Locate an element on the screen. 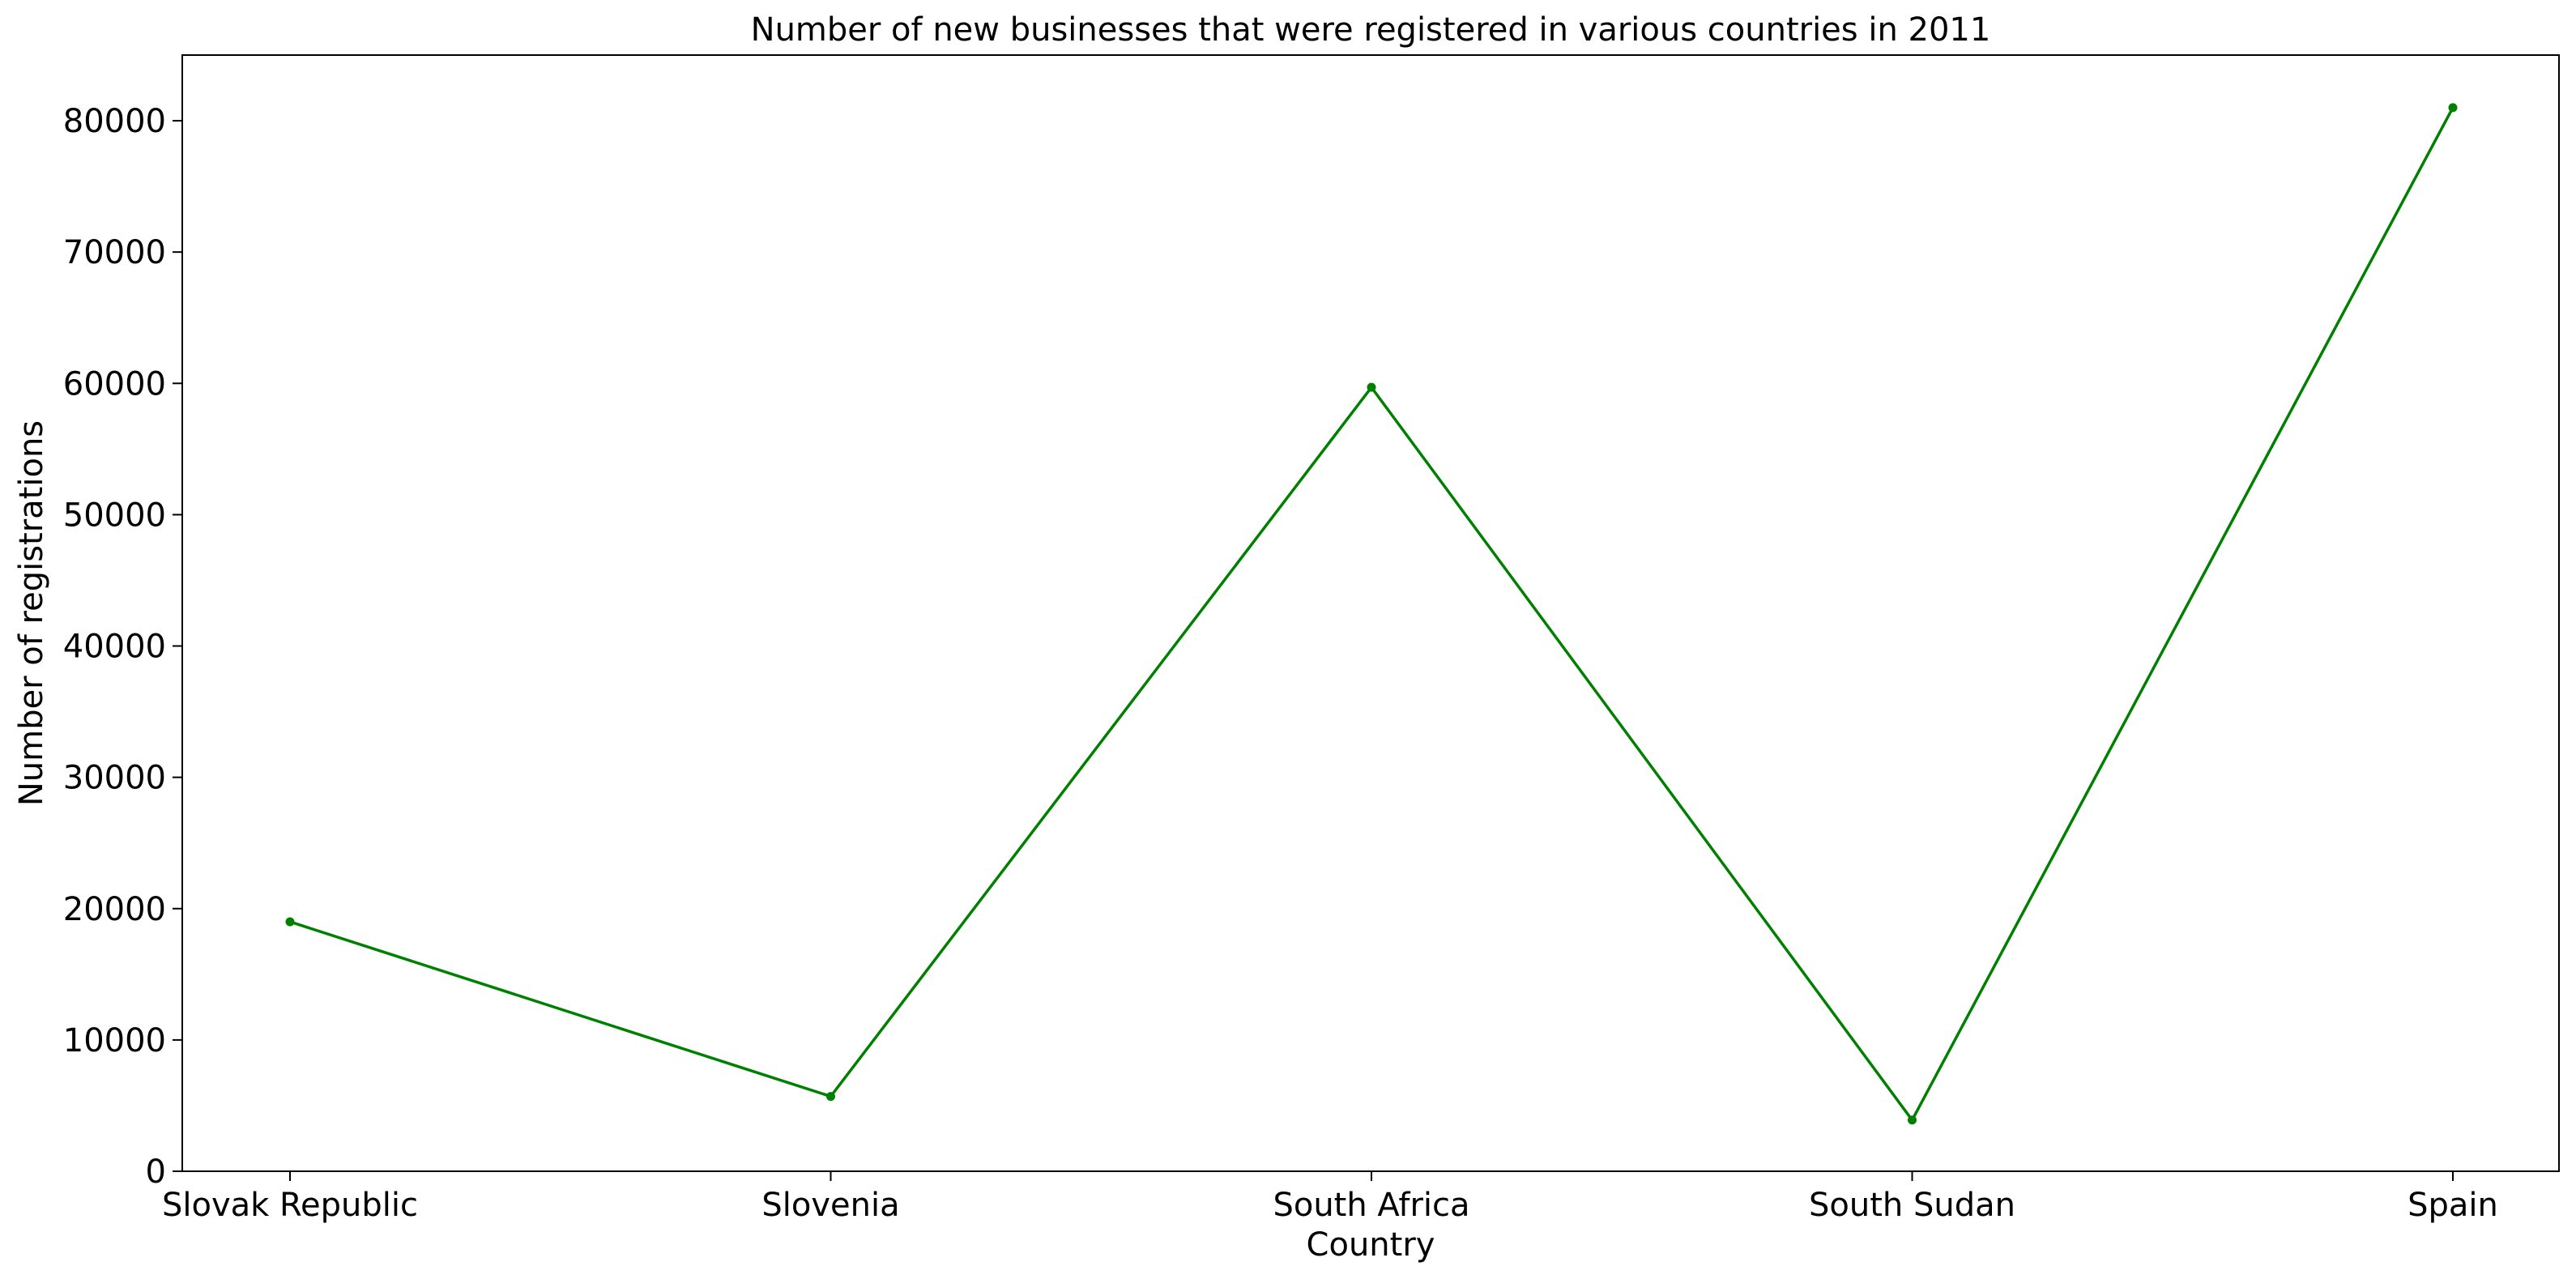 The image size is (2576, 1279). x-tick-label: Slovak Republic is located at coordinates (290, 1205).